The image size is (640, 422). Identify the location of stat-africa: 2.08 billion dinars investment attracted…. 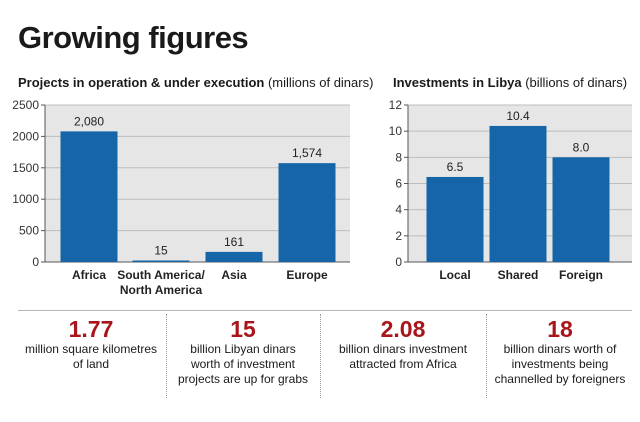
(403, 357).